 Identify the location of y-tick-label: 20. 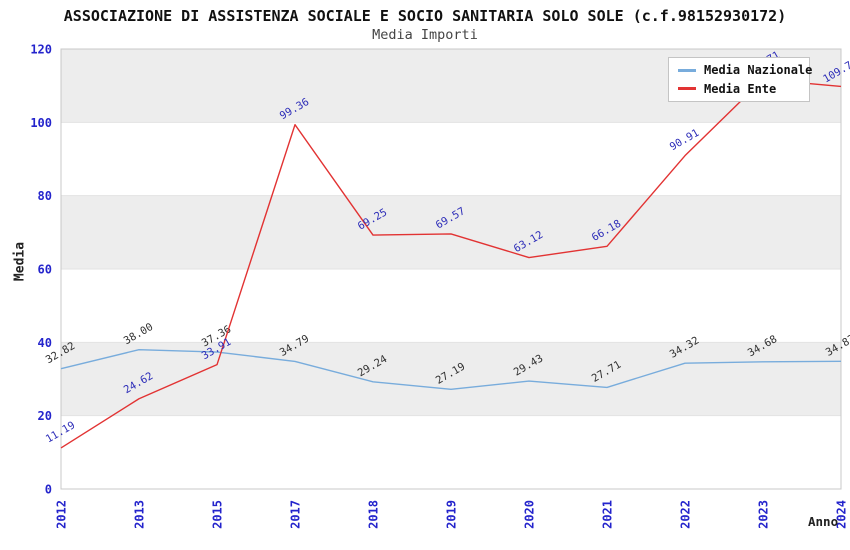
(45, 416).